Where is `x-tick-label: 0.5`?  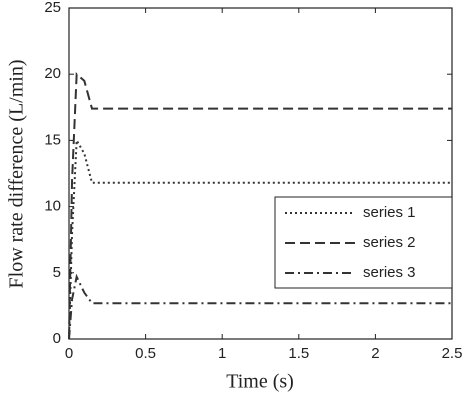
x-tick-label: 0.5 is located at coordinates (145, 353).